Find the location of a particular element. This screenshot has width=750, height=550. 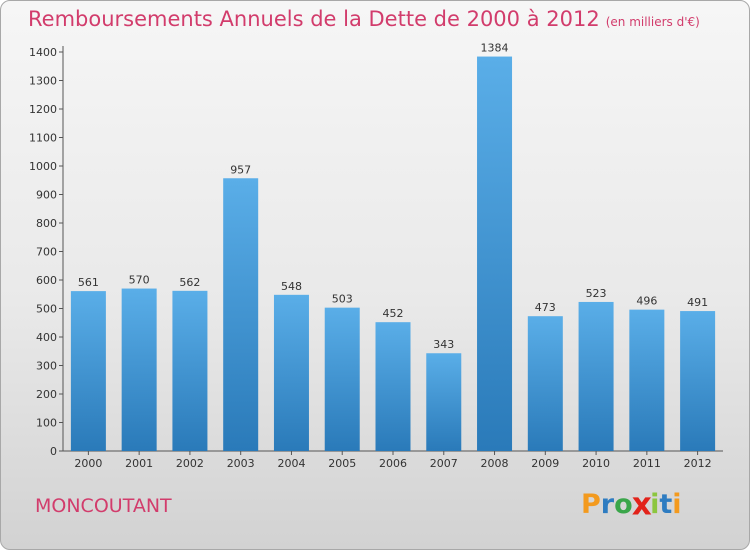

y-tick-label: 200 is located at coordinates (46, 394).